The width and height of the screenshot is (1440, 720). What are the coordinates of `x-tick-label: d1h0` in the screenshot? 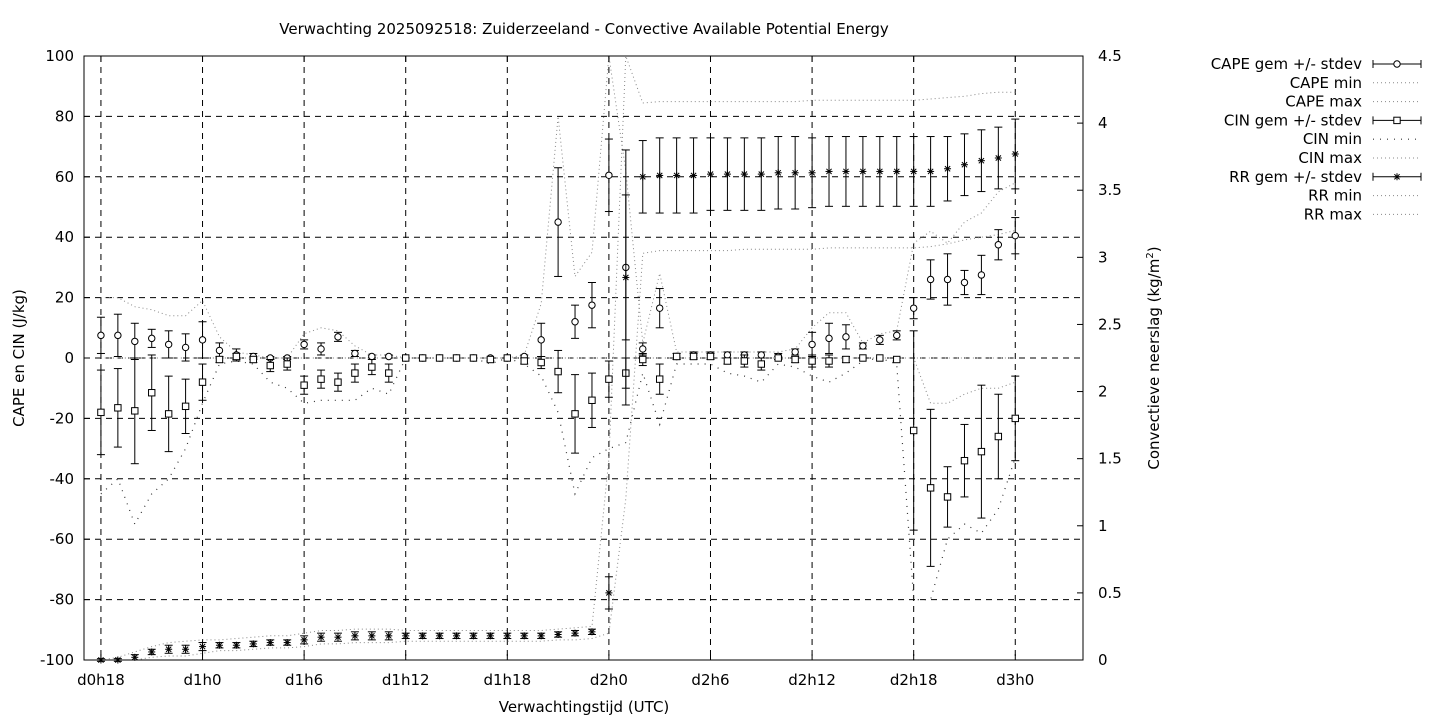 It's located at (202, 680).